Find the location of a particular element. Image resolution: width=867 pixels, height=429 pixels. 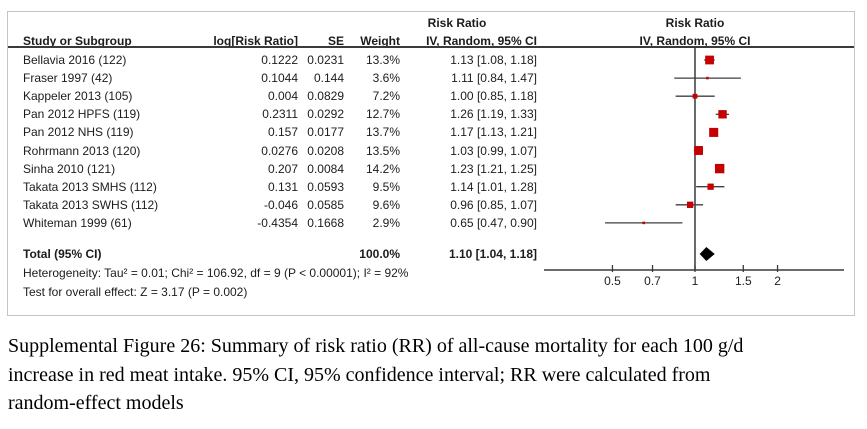

log-rr-value: 0.1044 is located at coordinates (279, 78).